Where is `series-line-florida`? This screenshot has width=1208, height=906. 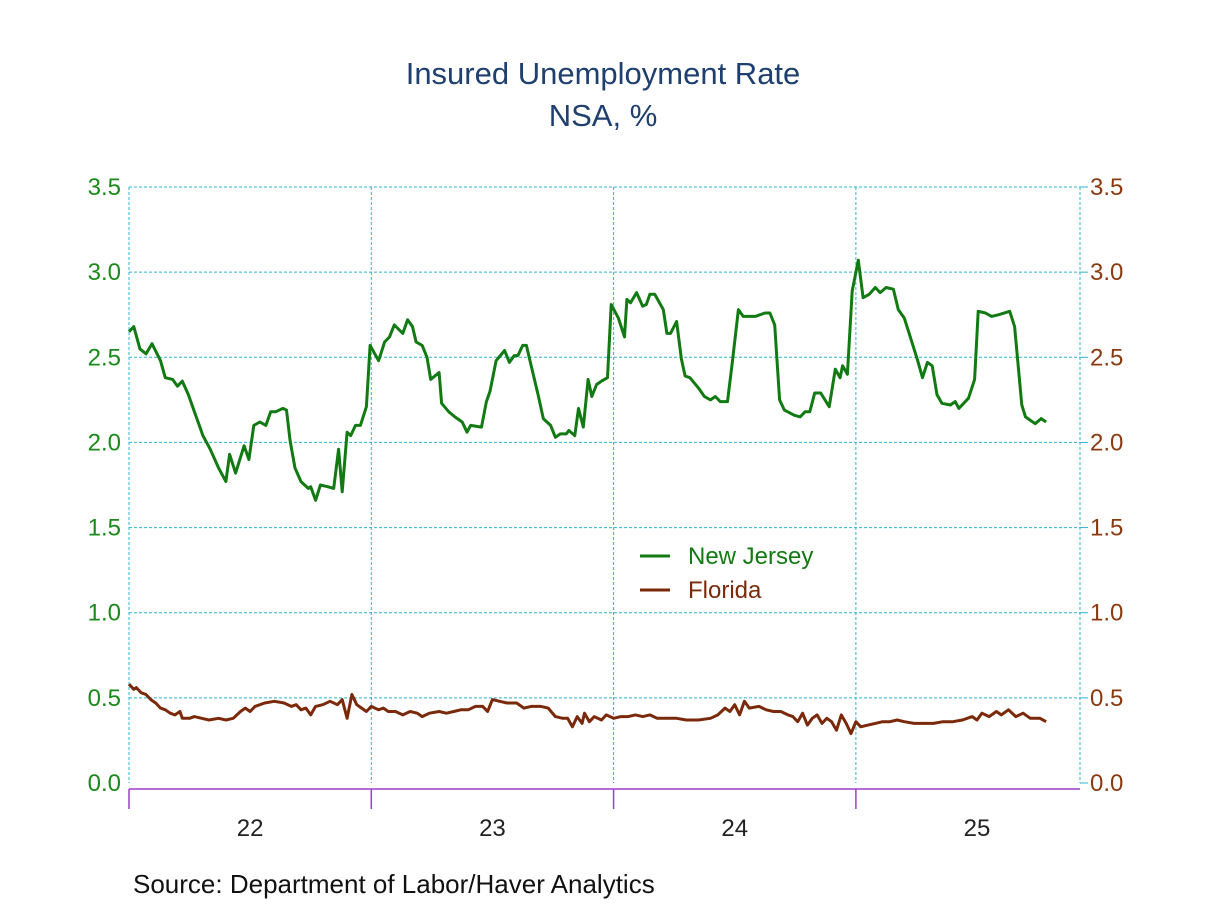
series-line-florida is located at coordinates (587, 709).